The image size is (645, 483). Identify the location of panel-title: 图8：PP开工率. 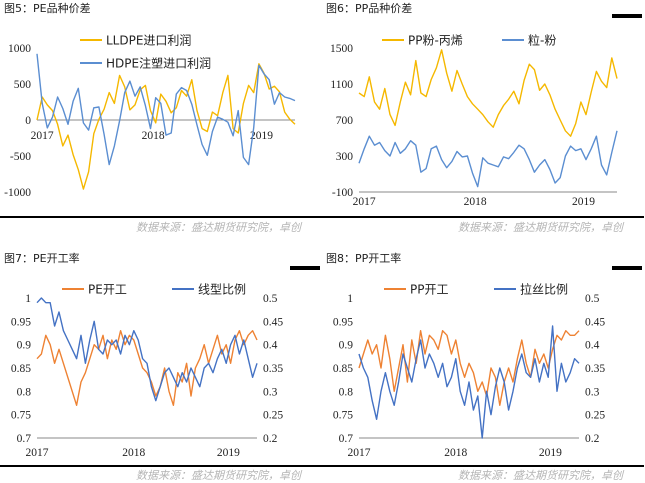
(364, 258).